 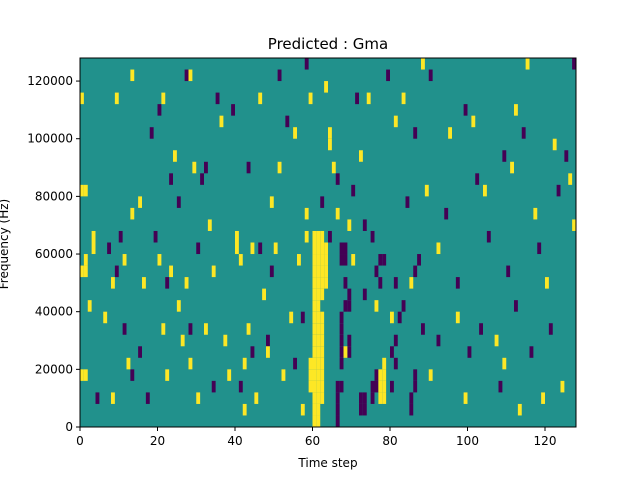 What do you see at coordinates (467, 441) in the screenshot?
I see `x-tick-label: 100` at bounding box center [467, 441].